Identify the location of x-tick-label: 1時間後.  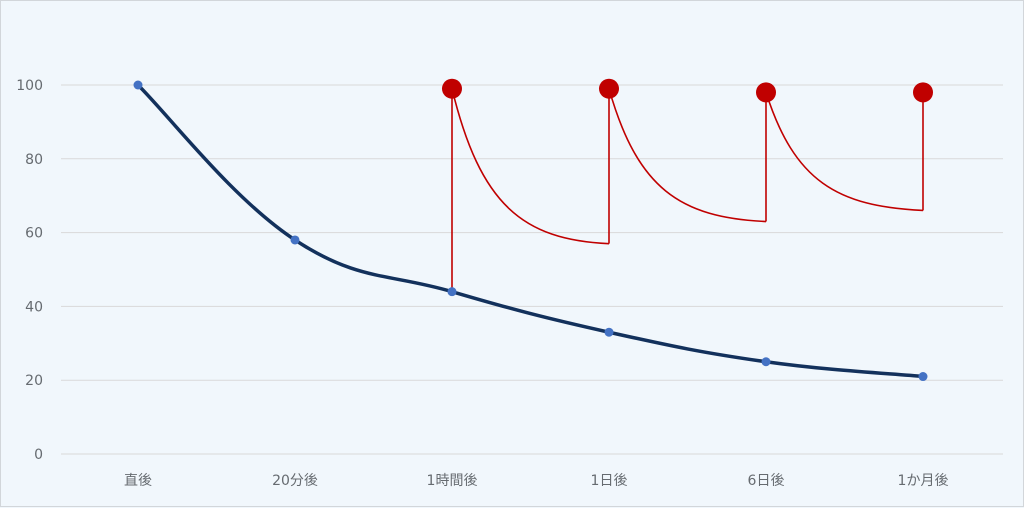
(452, 481).